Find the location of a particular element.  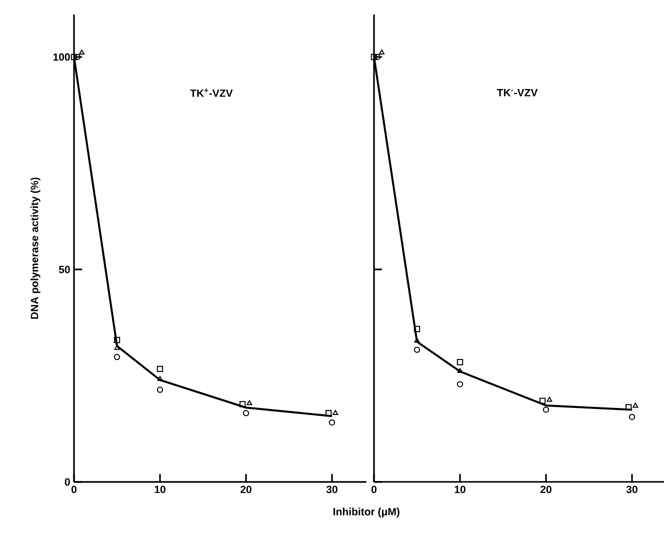

y-tick-label: 50 is located at coordinates (64, 270).